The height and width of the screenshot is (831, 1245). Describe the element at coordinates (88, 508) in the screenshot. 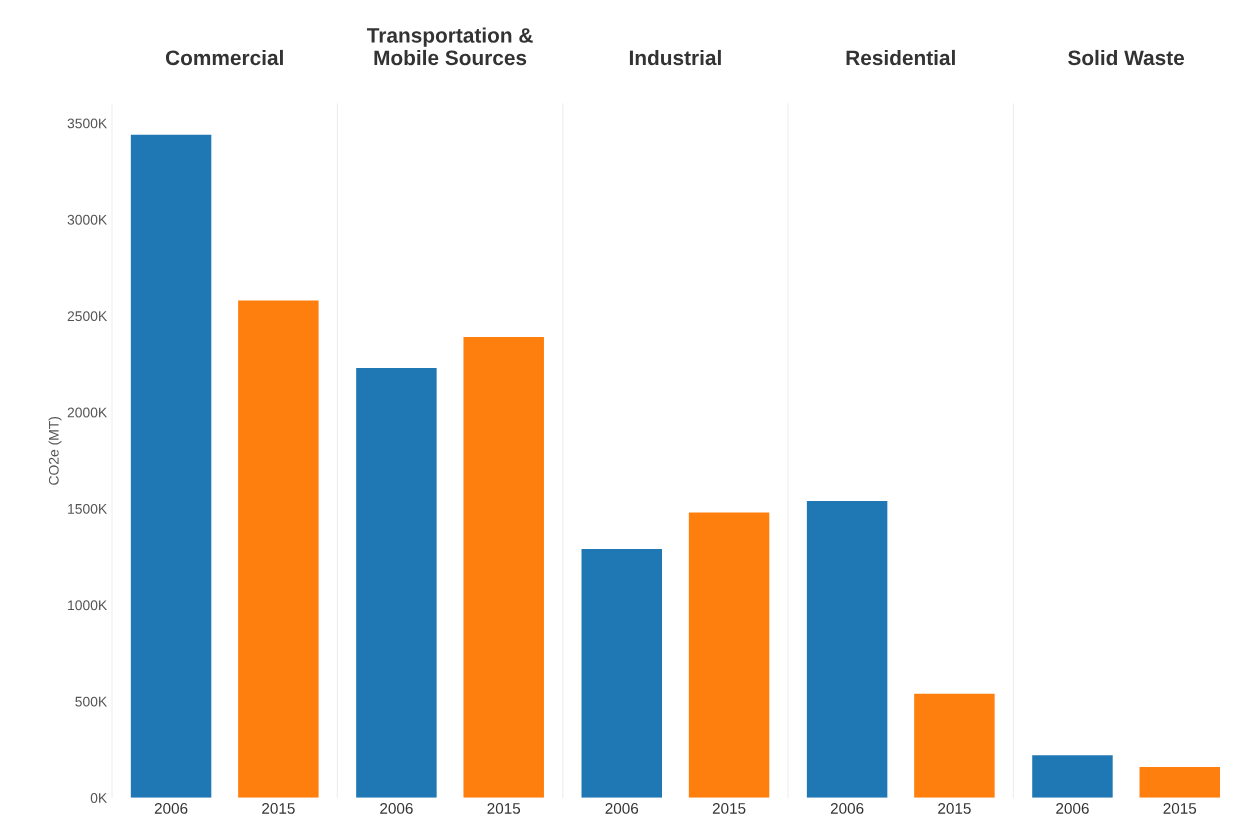

I see `y-tick-label: 1500K` at that location.